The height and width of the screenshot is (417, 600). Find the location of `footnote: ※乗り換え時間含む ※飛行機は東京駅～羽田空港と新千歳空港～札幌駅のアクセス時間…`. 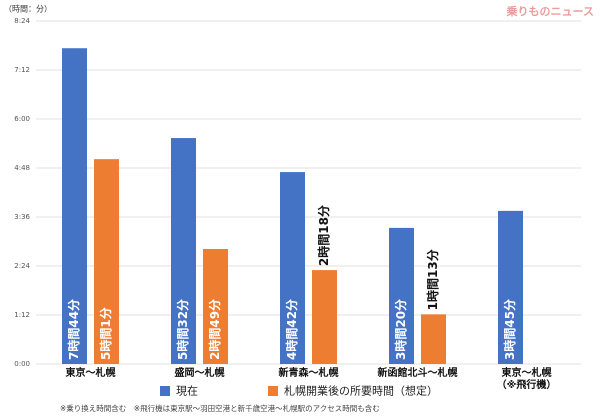

footnote: ※乗り換え時間含む ※飛行機は東京駅～羽田空港と新千歳空港～札幌駅のアクセス時間… is located at coordinates (220, 408).